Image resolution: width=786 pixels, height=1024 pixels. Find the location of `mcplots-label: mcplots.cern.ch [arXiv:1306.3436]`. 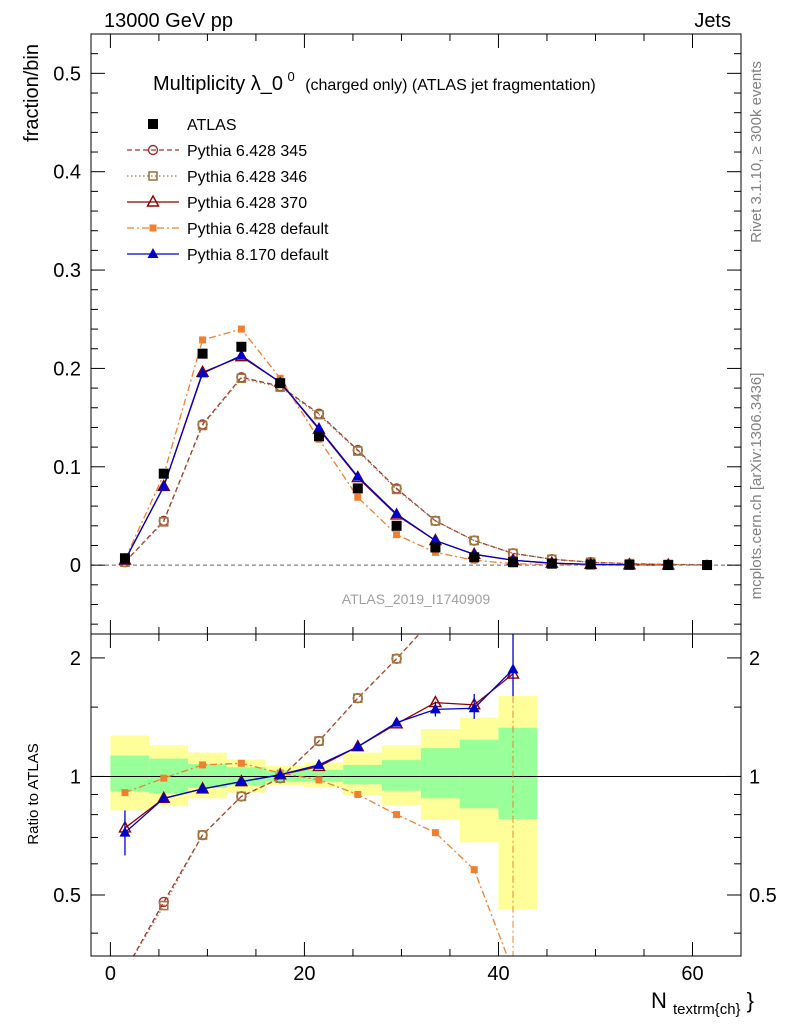

mcplots-label: mcplots.cern.ch [arXiv:1306.3436] is located at coordinates (756, 486).